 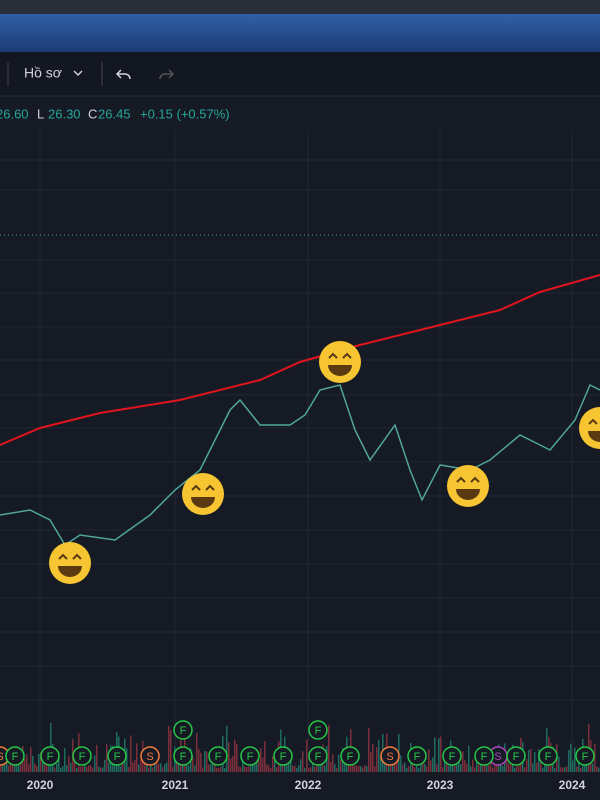 What do you see at coordinates (123, 74) in the screenshot?
I see `undo-button` at bounding box center [123, 74].